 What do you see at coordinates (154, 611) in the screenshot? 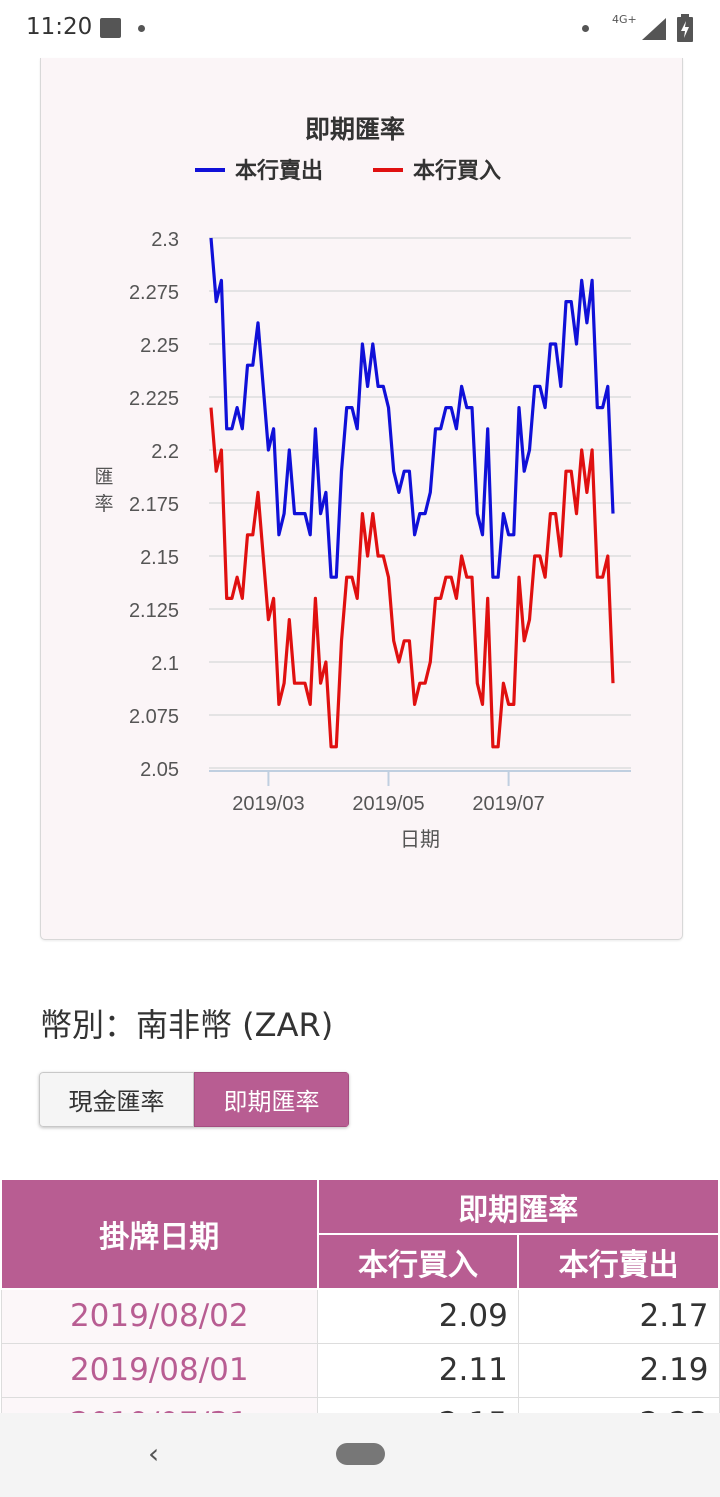
I see `y-tick-label: 2.125` at bounding box center [154, 611].